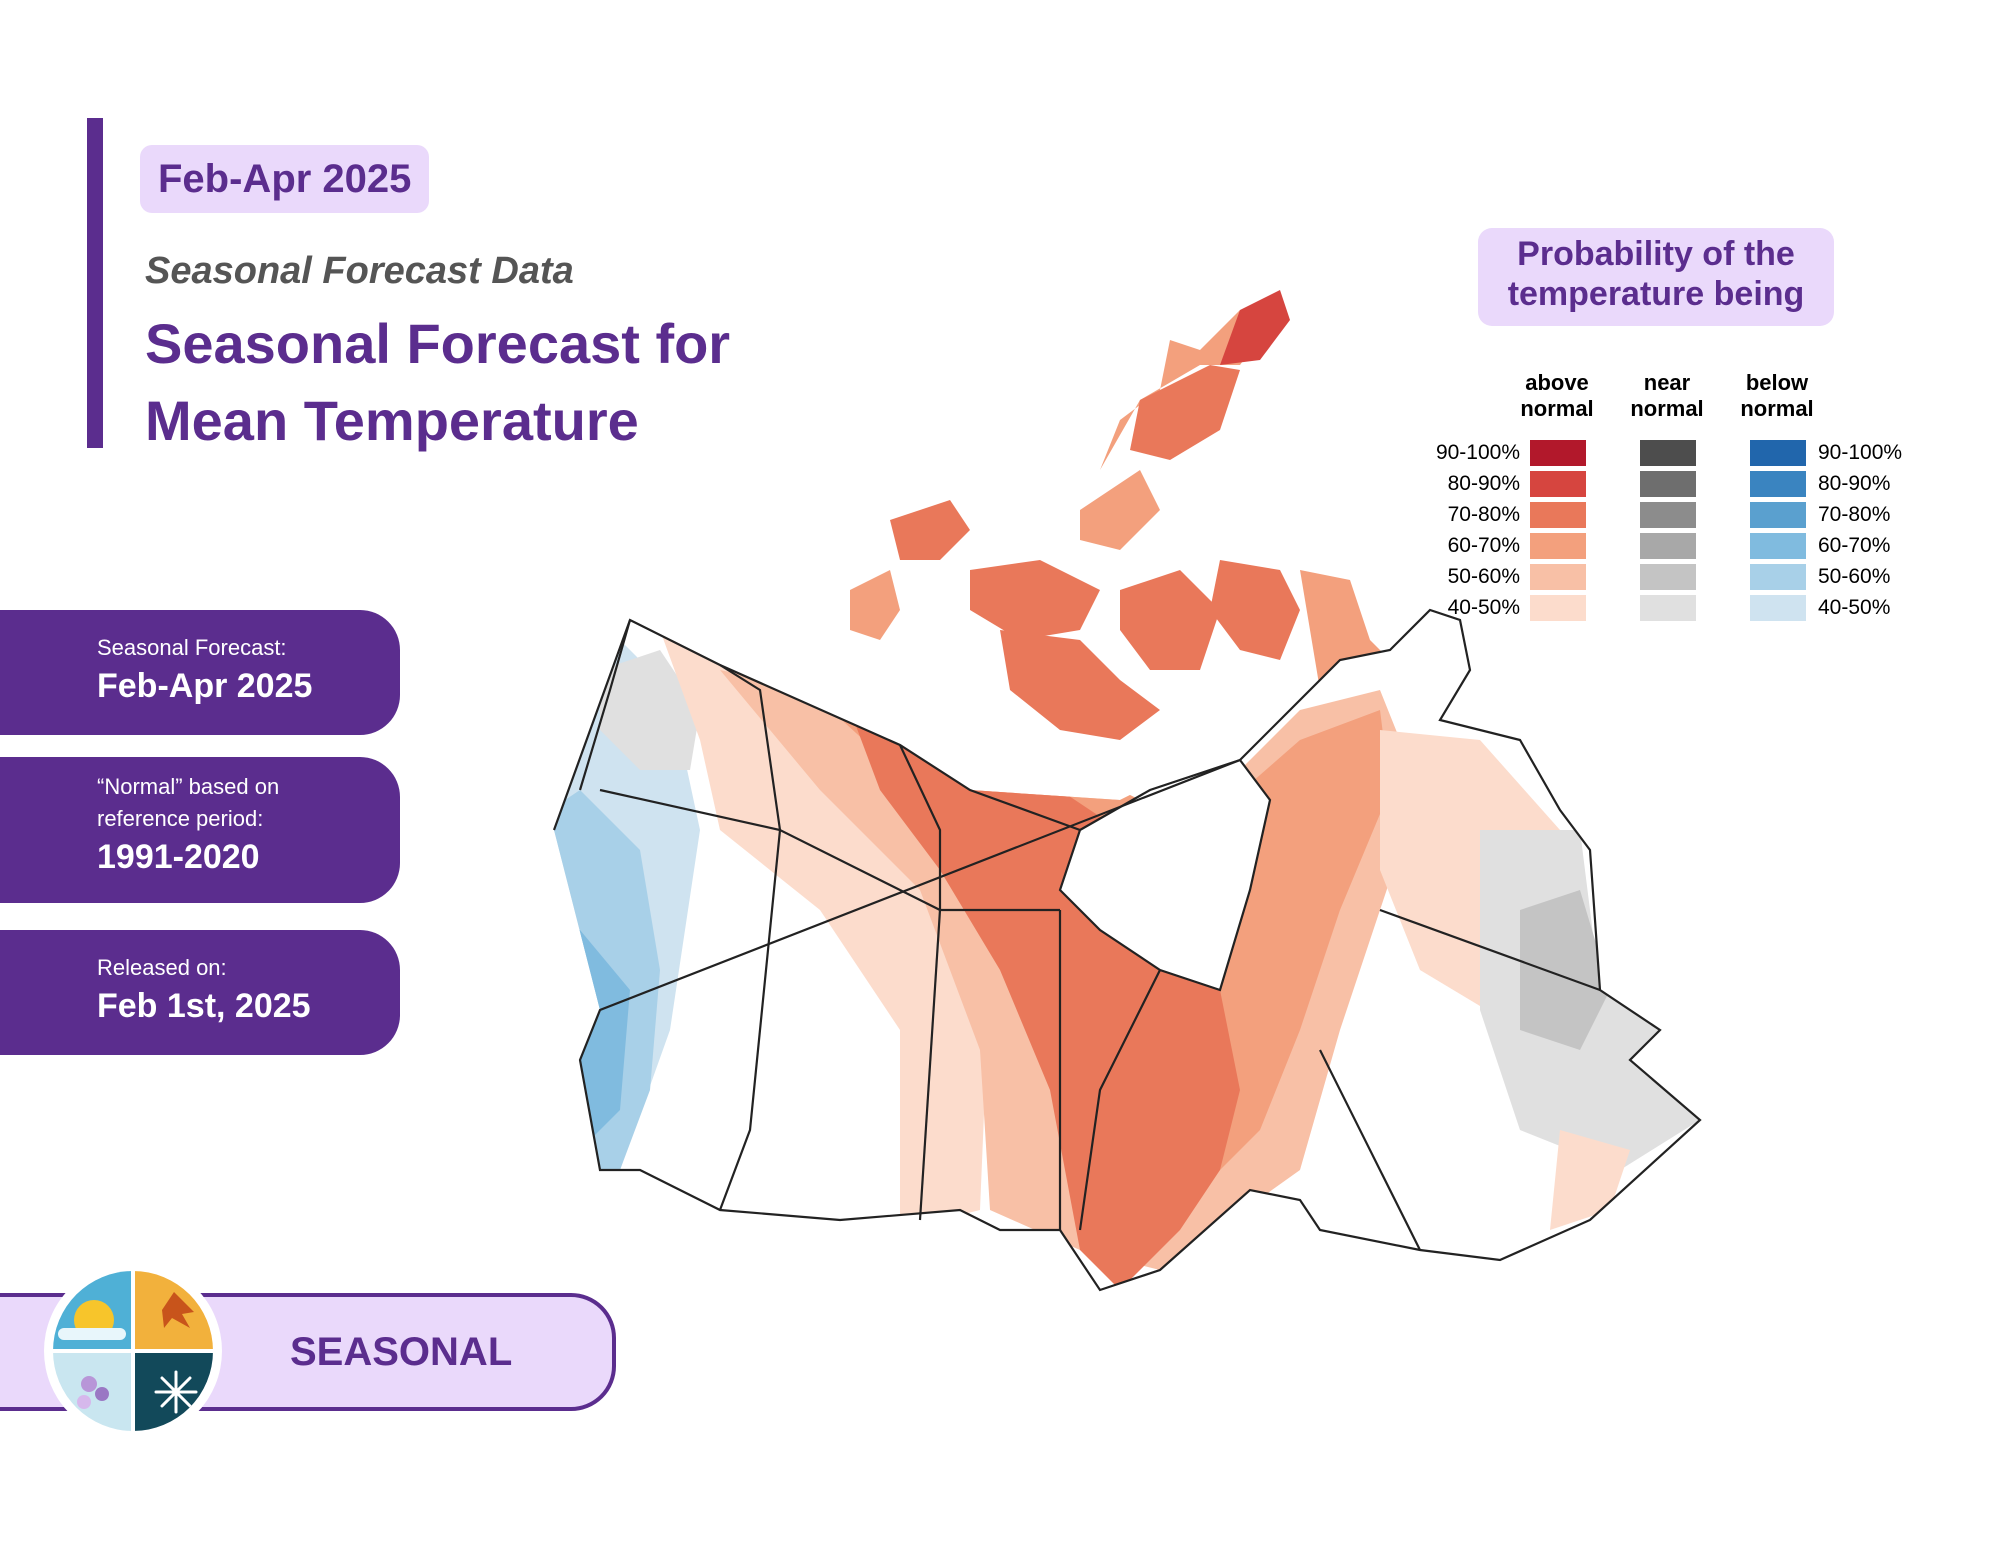 The image size is (2000, 1545). Describe the element at coordinates (1860, 452) in the screenshot. I see `legend-range-label-right: 90-100%` at that location.